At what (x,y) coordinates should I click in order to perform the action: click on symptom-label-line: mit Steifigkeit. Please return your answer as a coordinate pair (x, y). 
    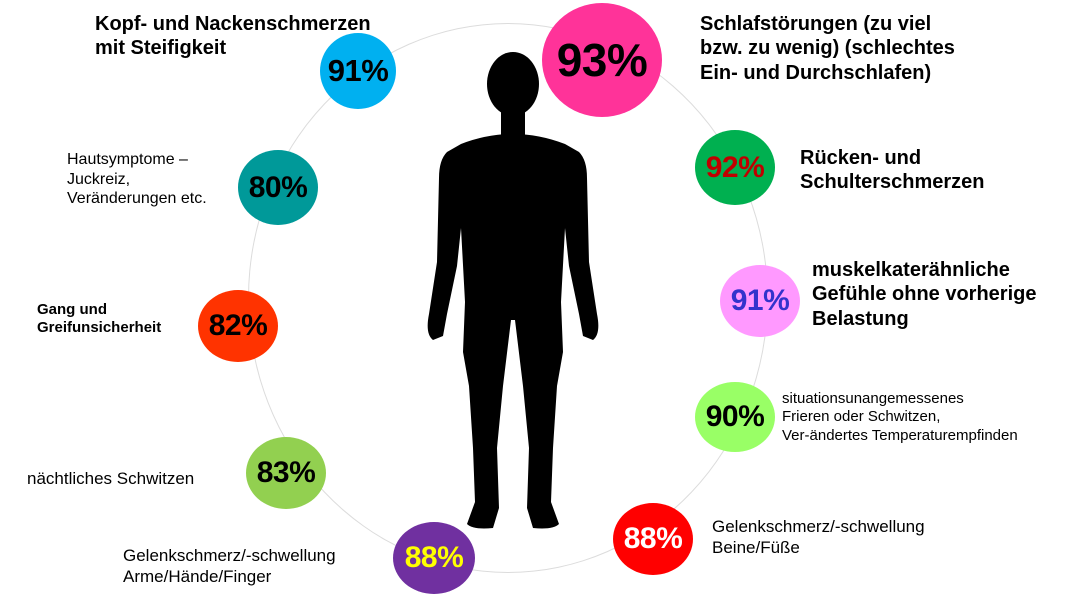
    Looking at the image, I should click on (161, 48).